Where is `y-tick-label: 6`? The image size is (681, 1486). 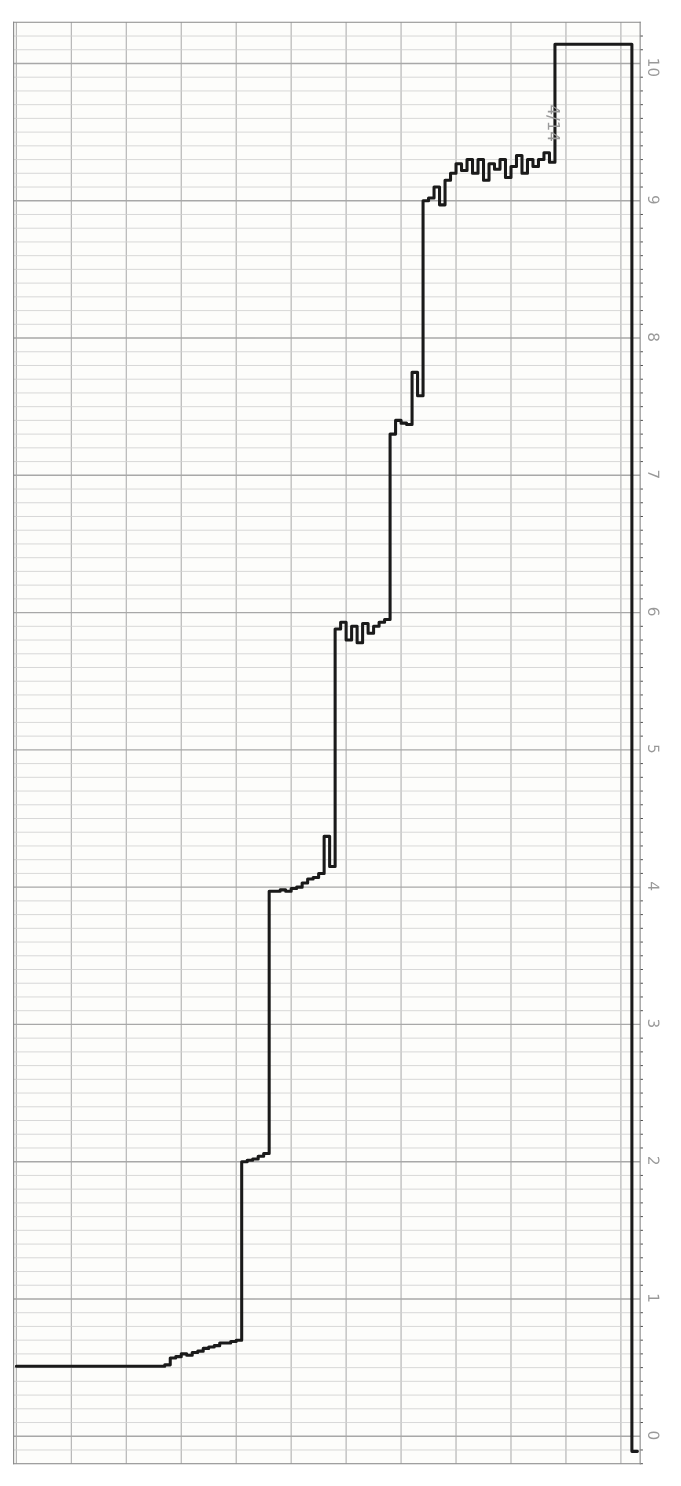
y-tick-label: 6 is located at coordinates (653, 611).